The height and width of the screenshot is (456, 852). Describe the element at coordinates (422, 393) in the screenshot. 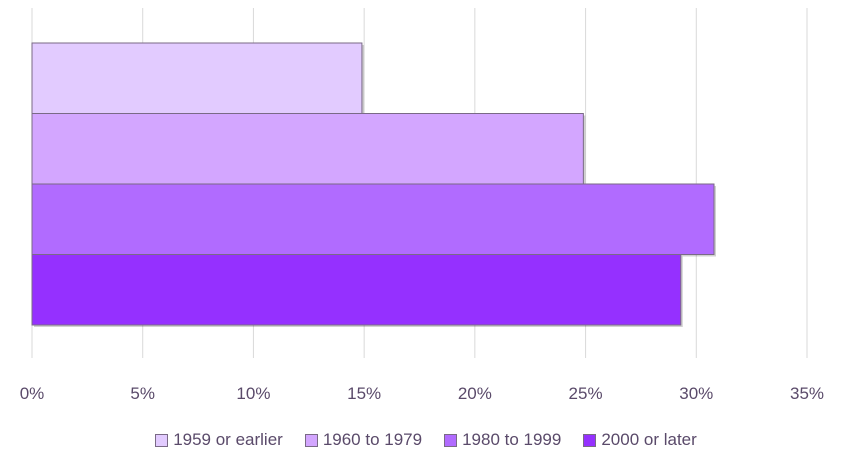

I see `x-axis-tick-labels: 0% 5% 10% 15% 20% 25% 30% 35%` at that location.